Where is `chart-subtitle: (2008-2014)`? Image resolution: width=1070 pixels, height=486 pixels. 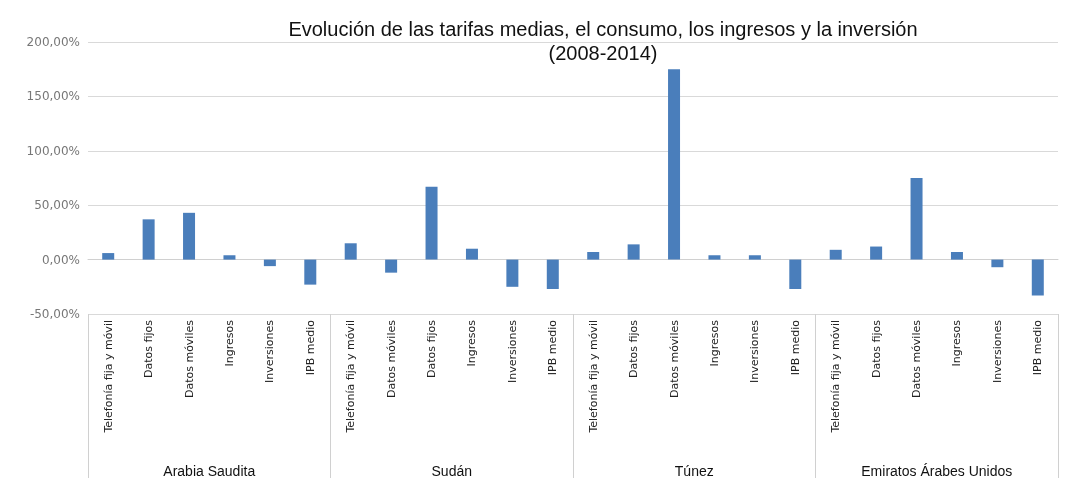
chart-subtitle: (2008-2014) is located at coordinates (603, 53).